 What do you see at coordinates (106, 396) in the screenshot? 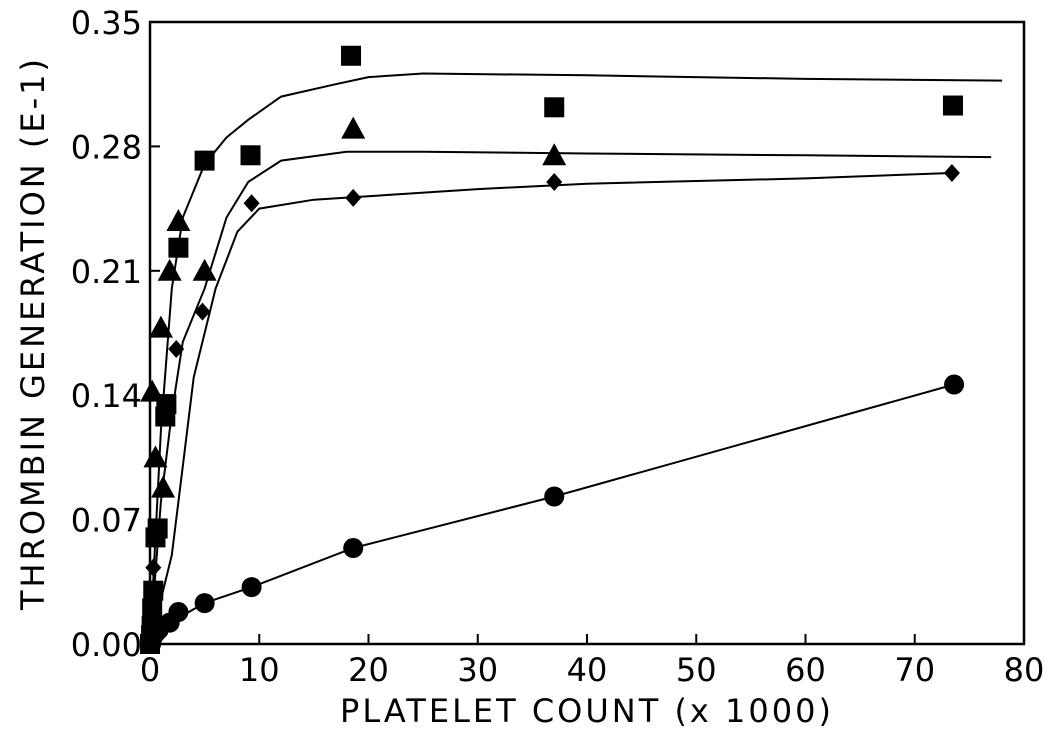
I see `y-tick-label: 0.14` at bounding box center [106, 396].